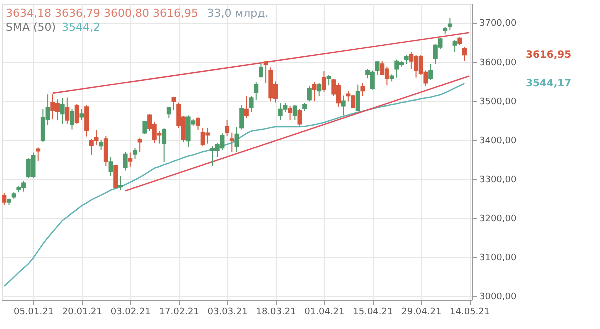  I want to click on y-tick-label: 3100,00, so click(498, 259).